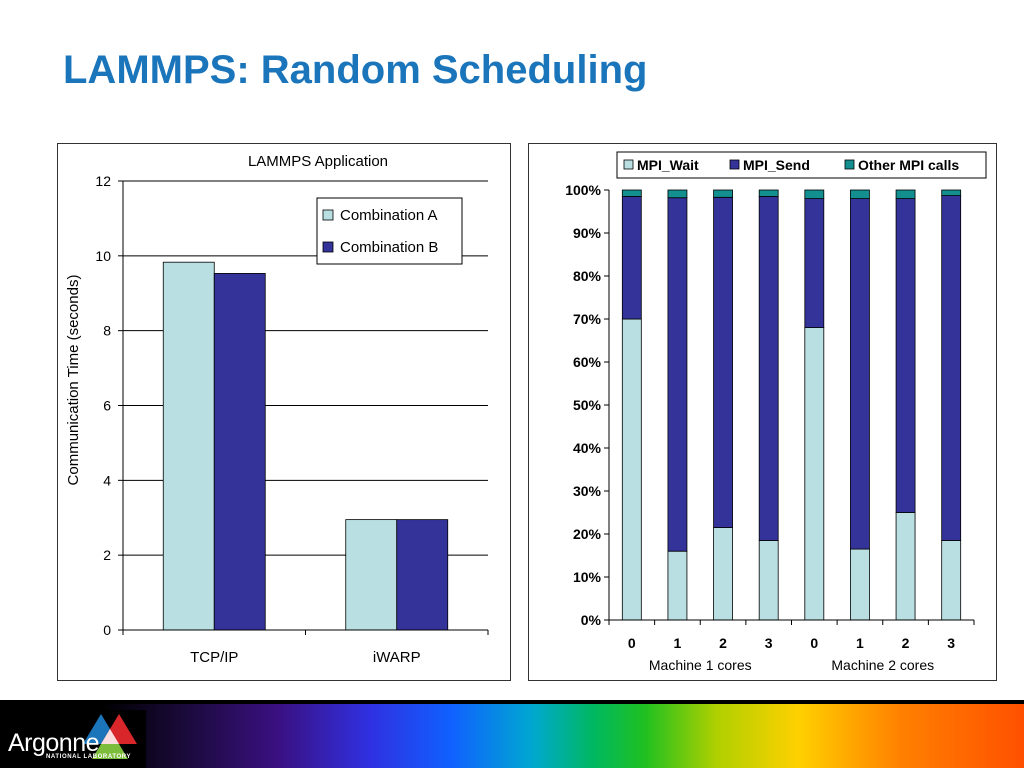  Describe the element at coordinates (849, 164) in the screenshot. I see `legend-swatch-other-mpi-calls` at that location.